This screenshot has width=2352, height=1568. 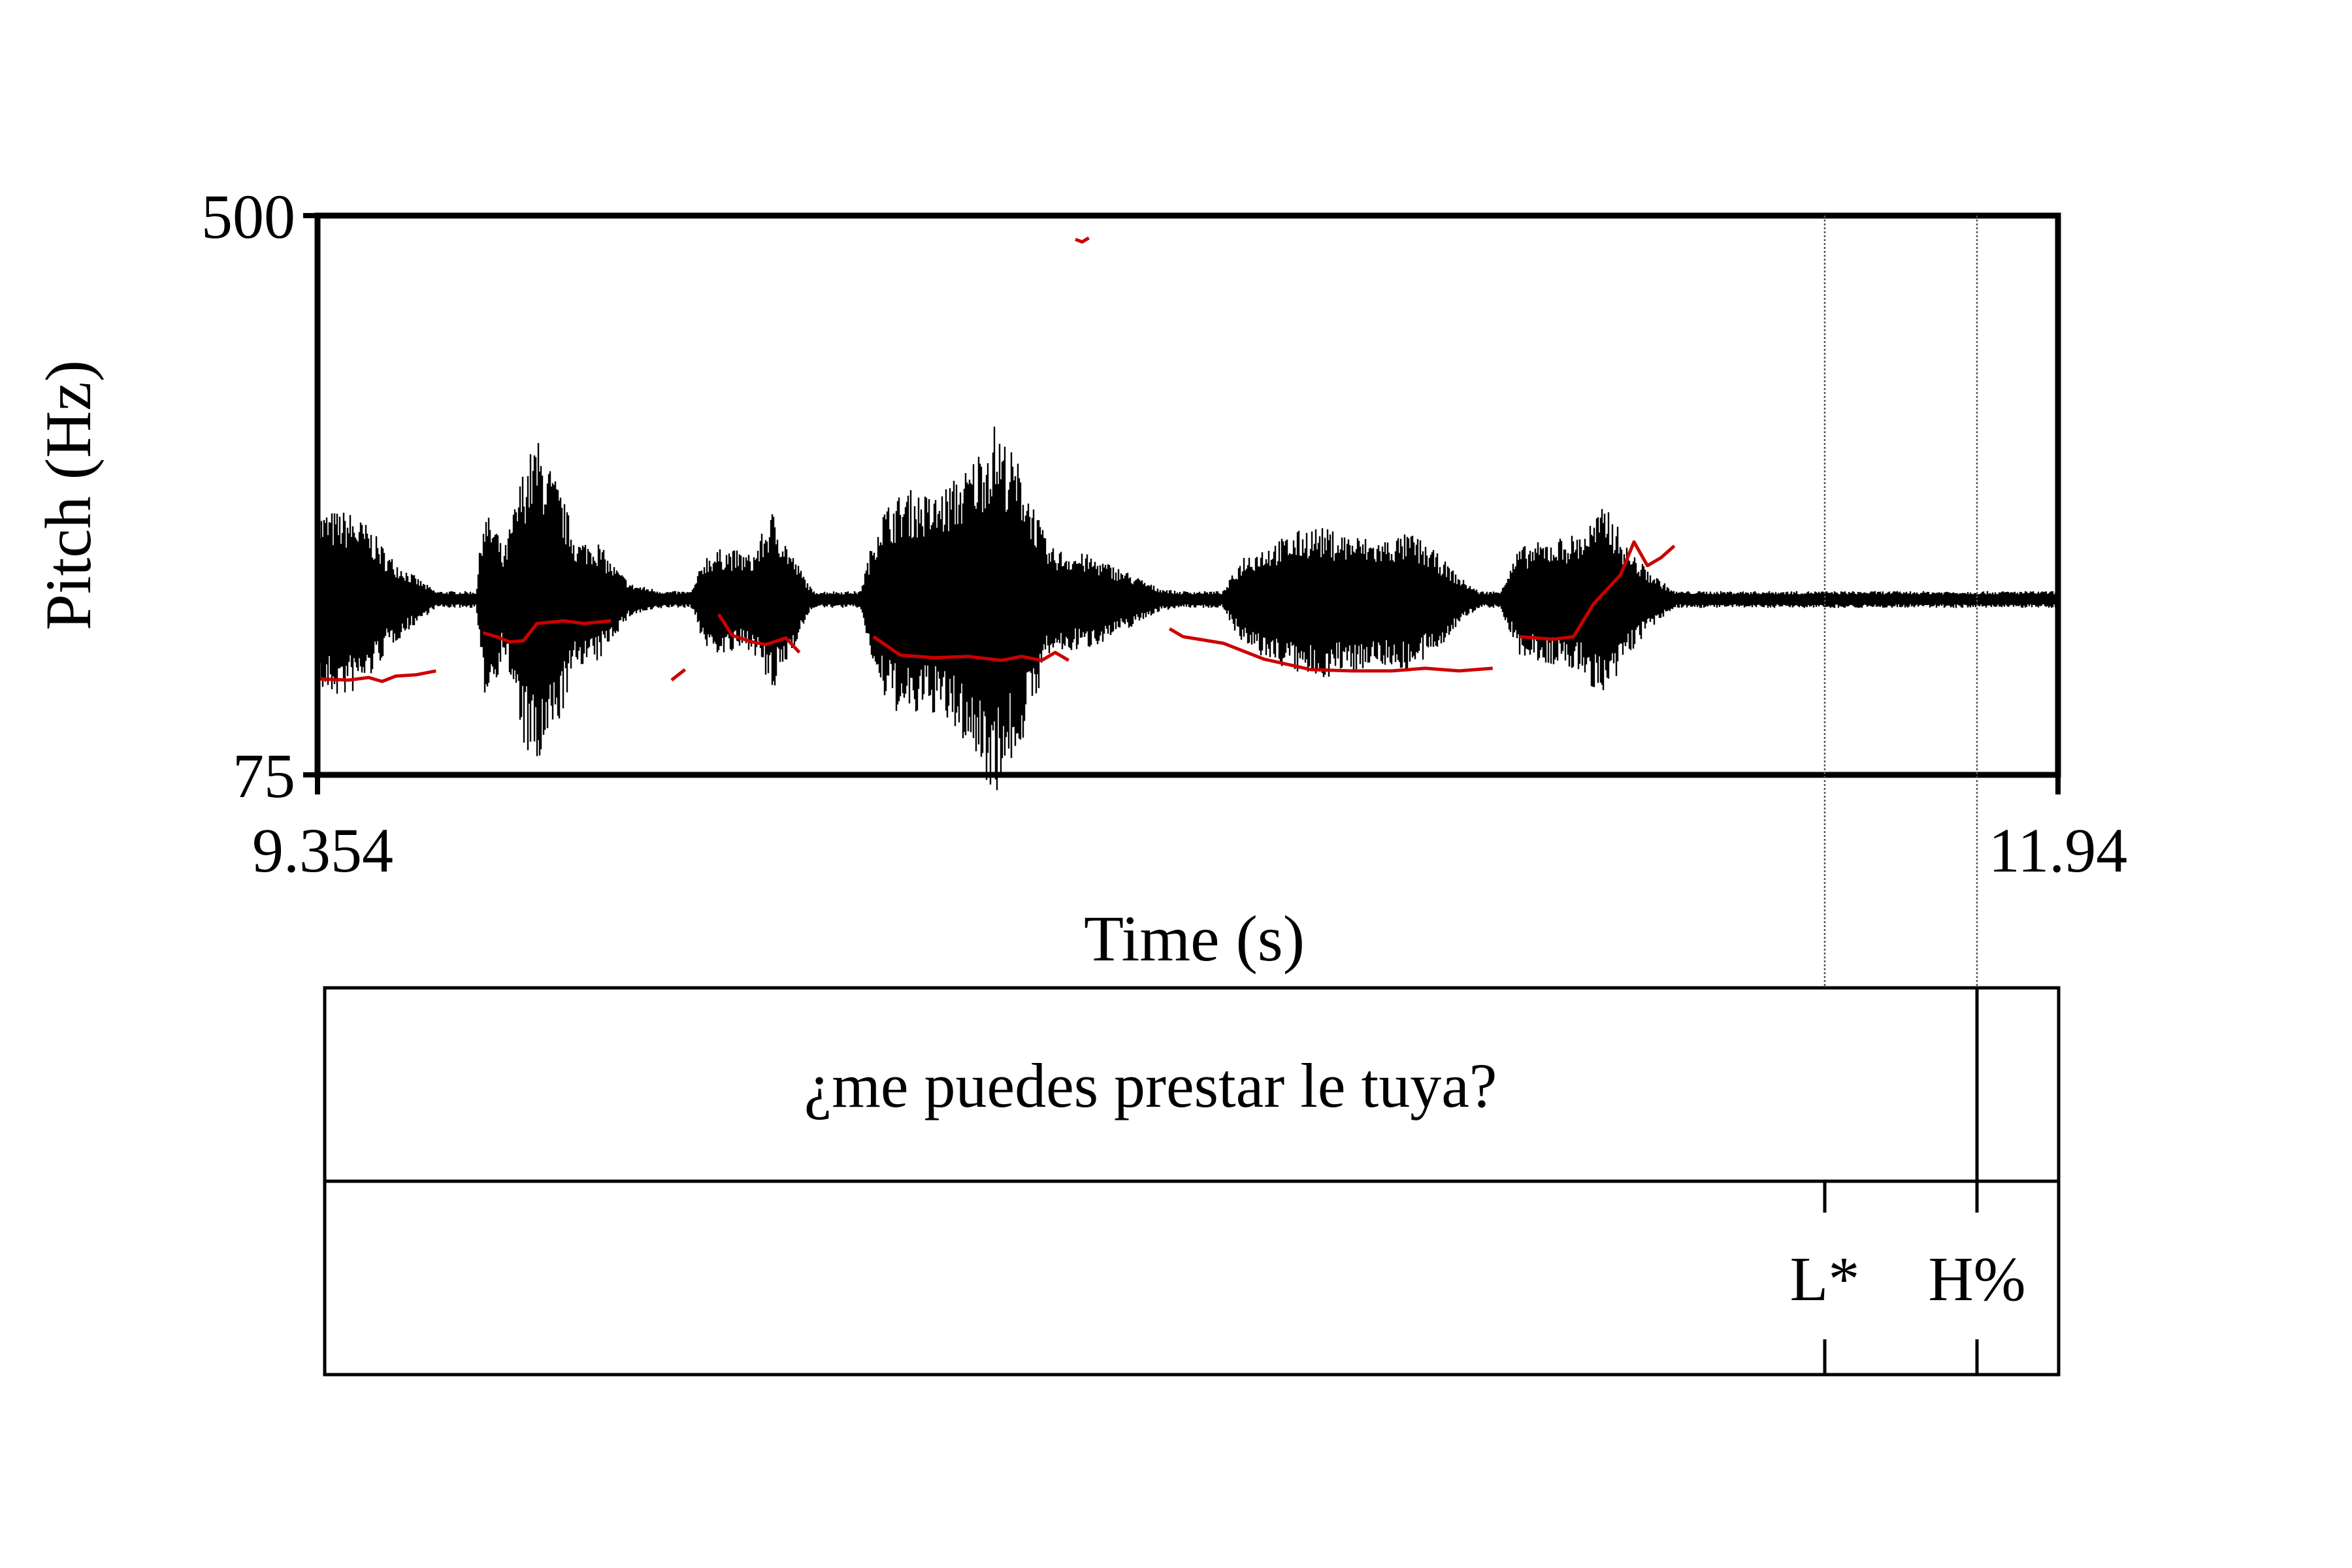 I want to click on x-axis-title: Time (s), so click(x=1194, y=938).